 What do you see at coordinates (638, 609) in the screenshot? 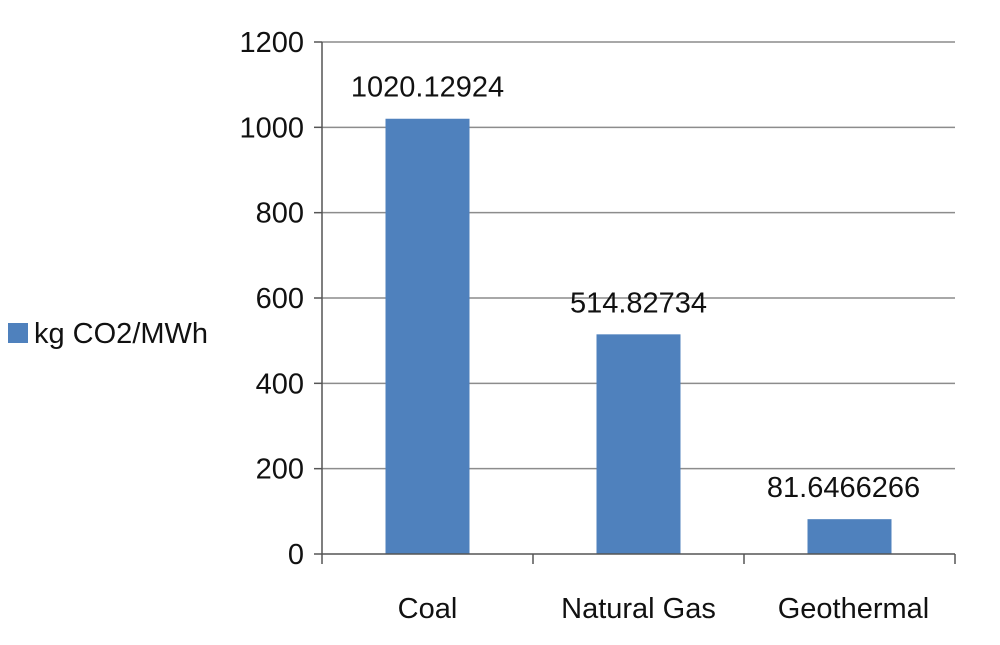
I see `x-category-label: Natural Gas` at bounding box center [638, 609].